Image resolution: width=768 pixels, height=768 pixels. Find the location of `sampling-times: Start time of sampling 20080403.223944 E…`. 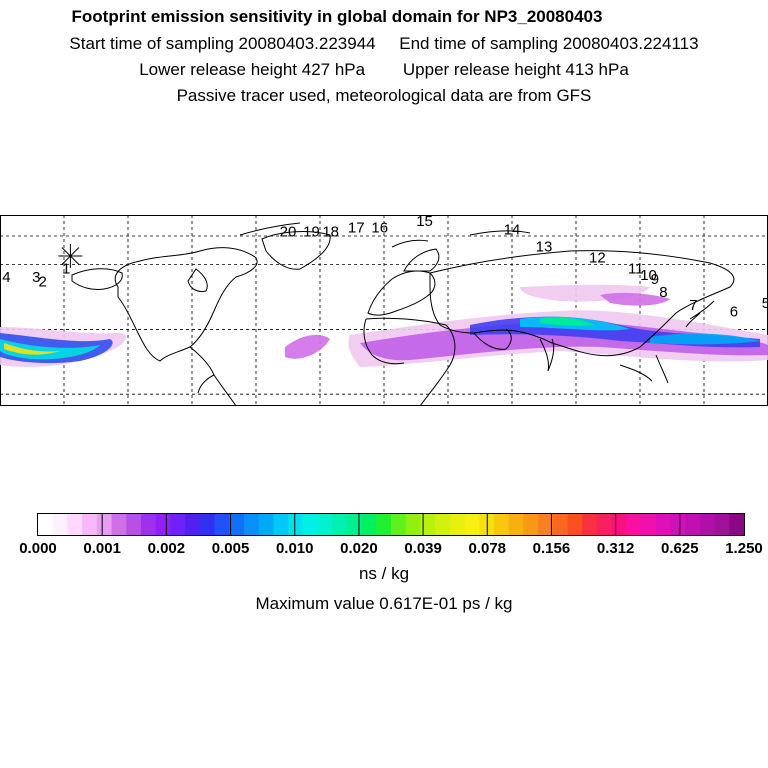

sampling-times: Start time of sampling 20080403.223944 E… is located at coordinates (384, 44).